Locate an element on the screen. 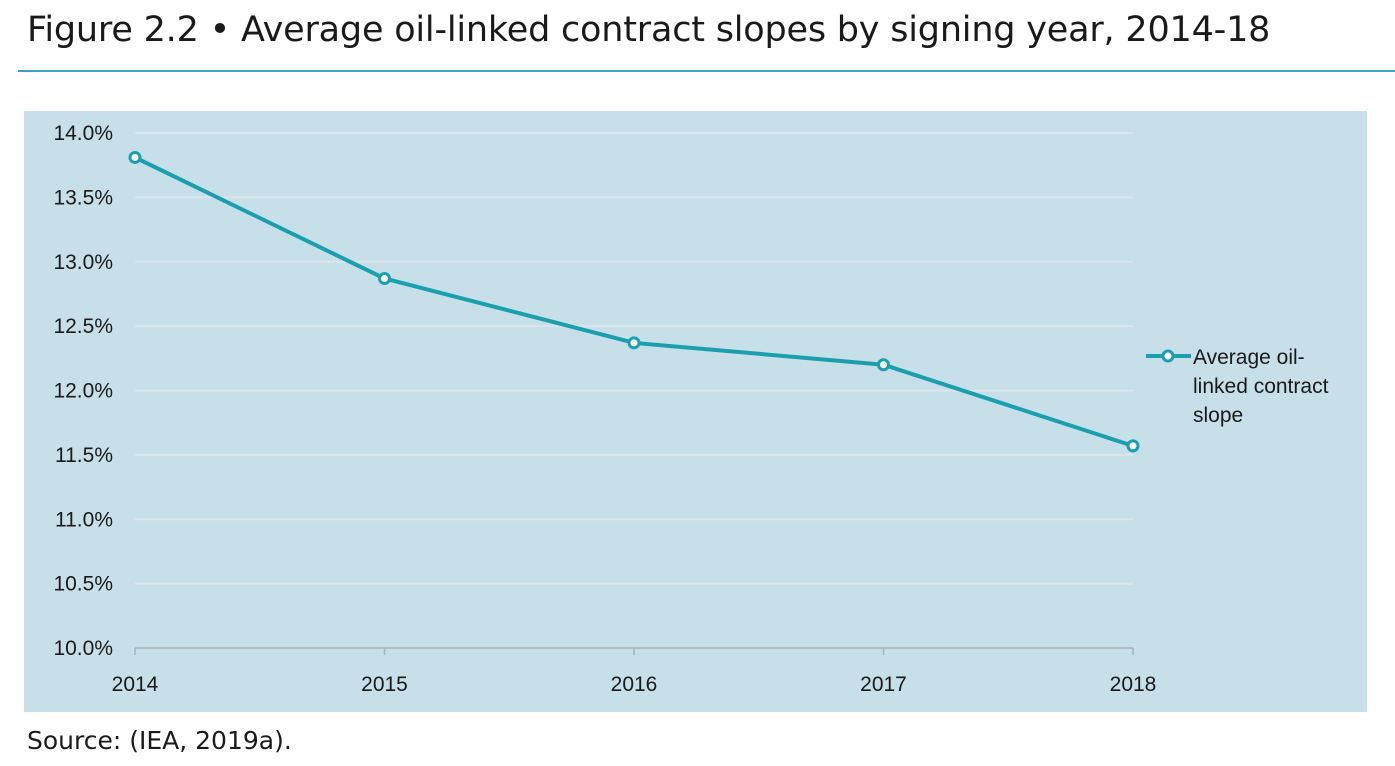 Image resolution: width=1395 pixels, height=766 pixels. legend-label-line: Average oil- is located at coordinates (1249, 357).